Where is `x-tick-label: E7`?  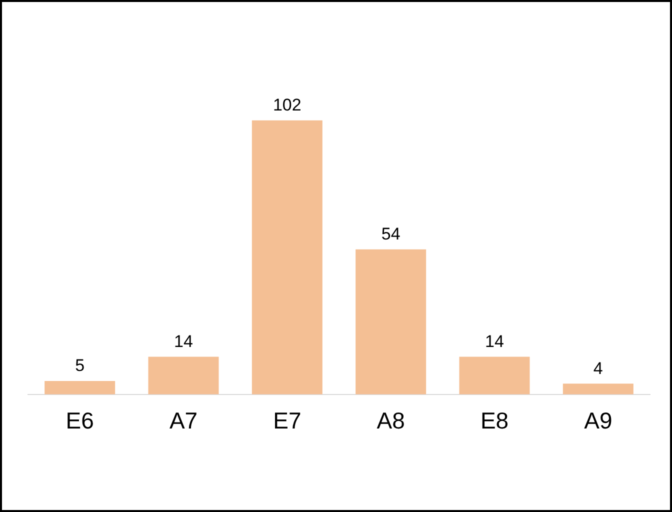 x-tick-label: E7 is located at coordinates (287, 421).